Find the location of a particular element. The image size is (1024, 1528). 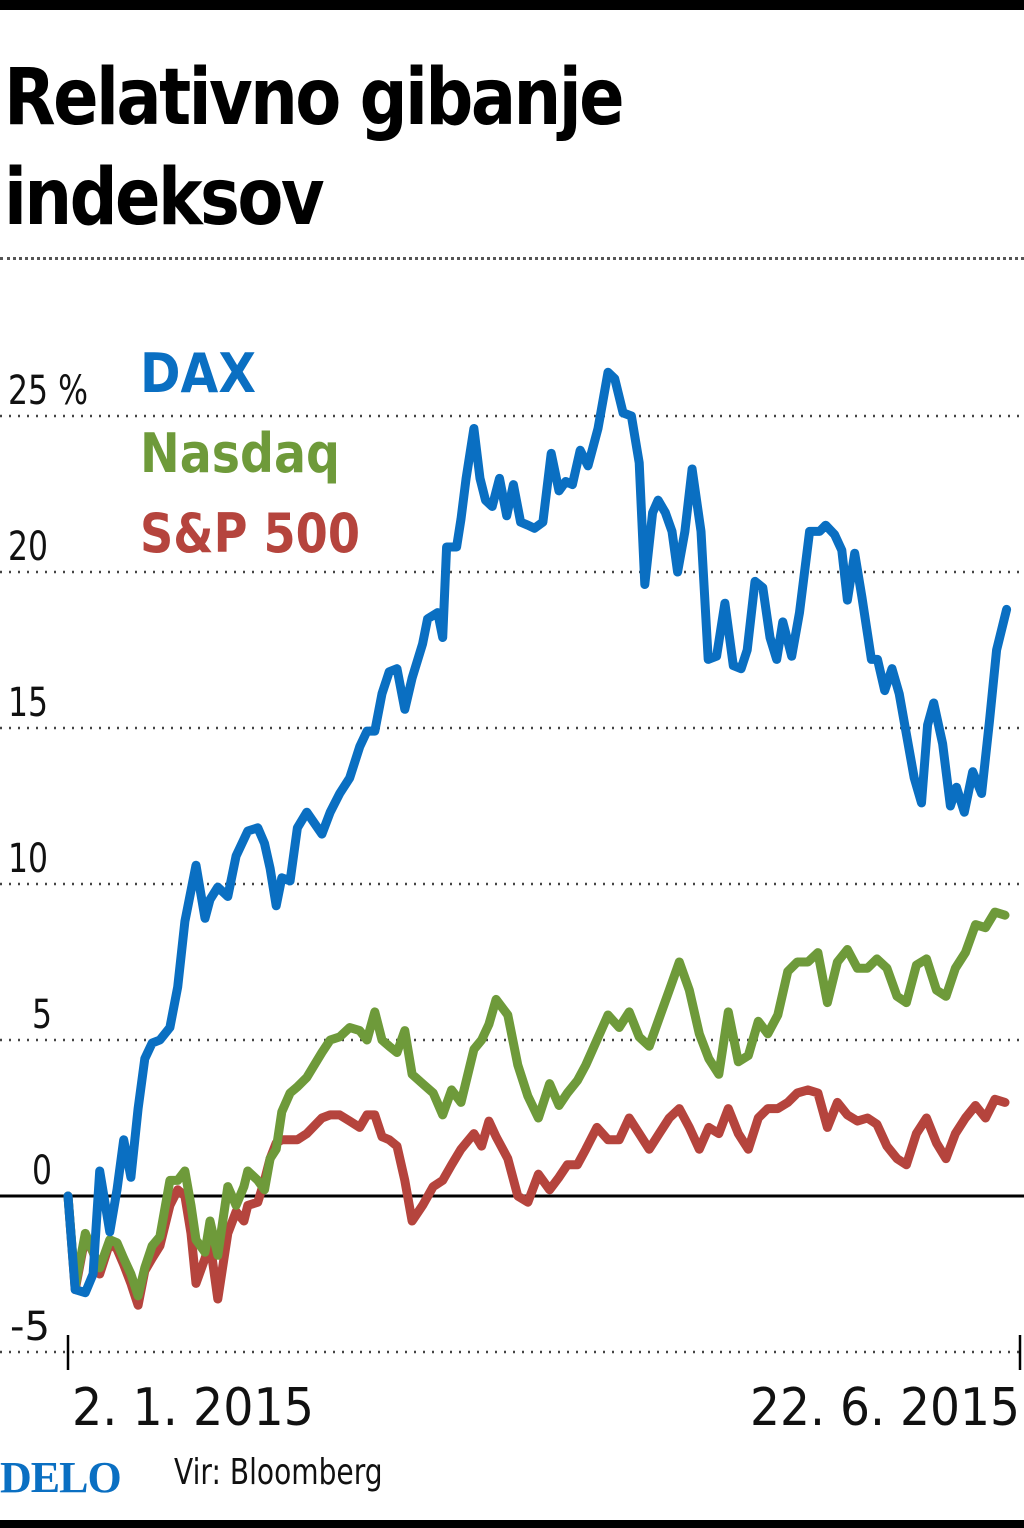

y-tick-label: -5 is located at coordinates (30, 1327).